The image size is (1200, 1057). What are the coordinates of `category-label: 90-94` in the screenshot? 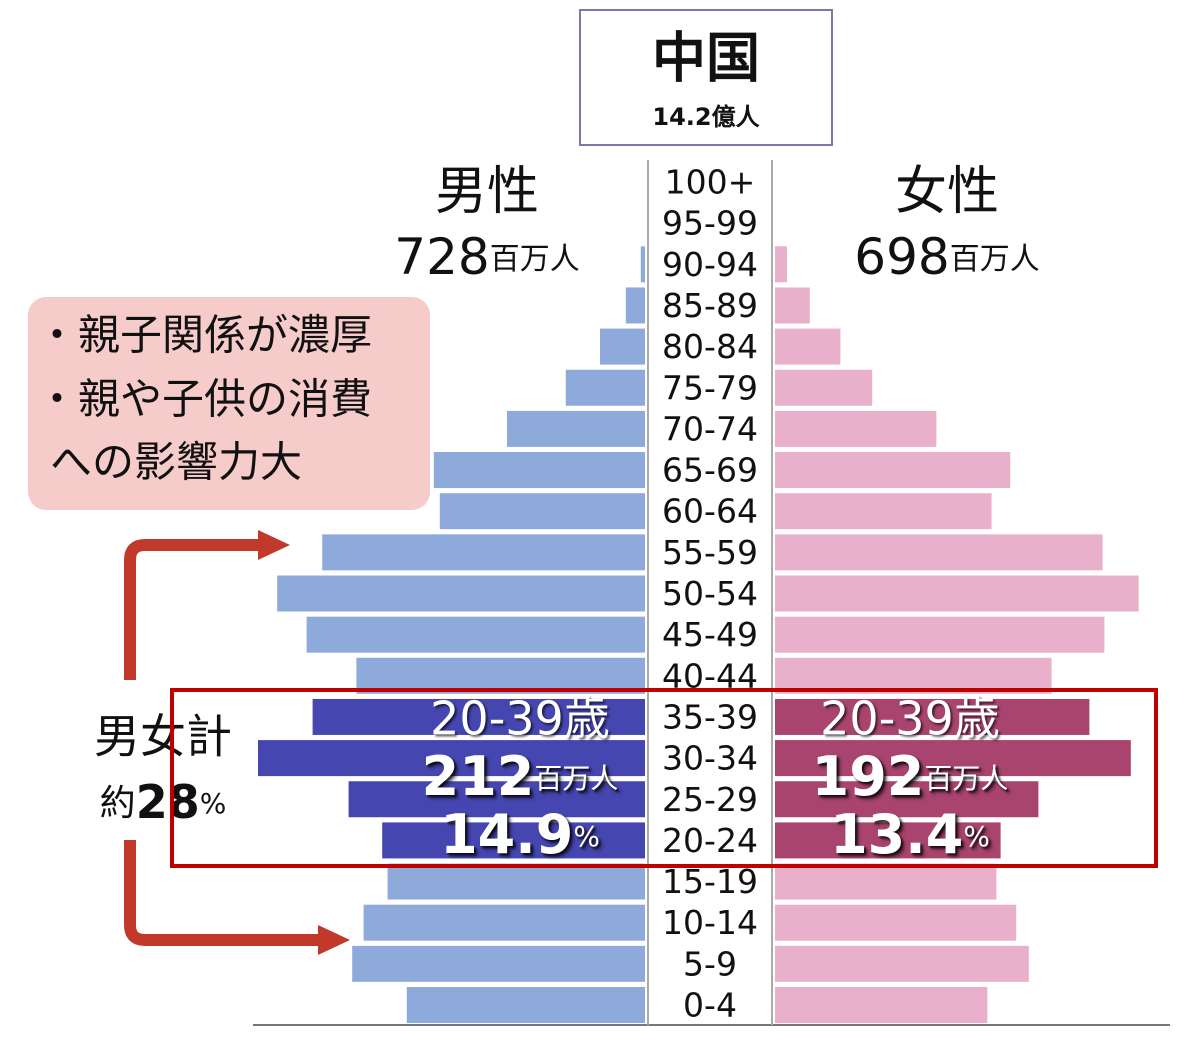 It's located at (710, 264).